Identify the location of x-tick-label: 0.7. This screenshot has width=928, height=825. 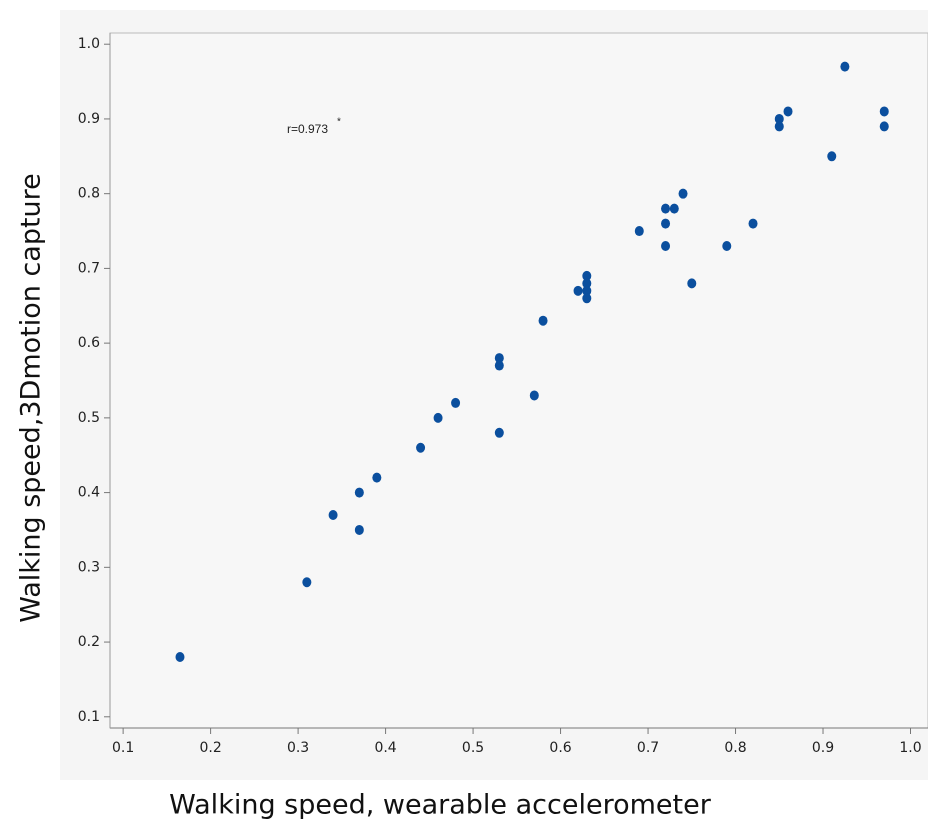
(648, 748).